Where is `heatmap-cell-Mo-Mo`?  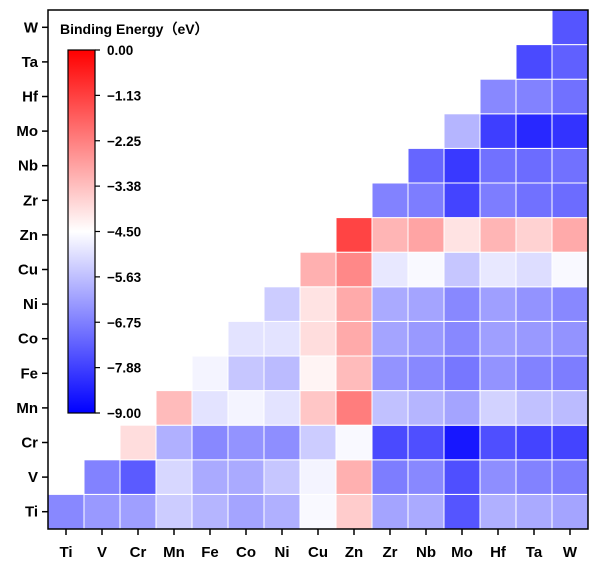 heatmap-cell-Mo-Mo is located at coordinates (462, 131).